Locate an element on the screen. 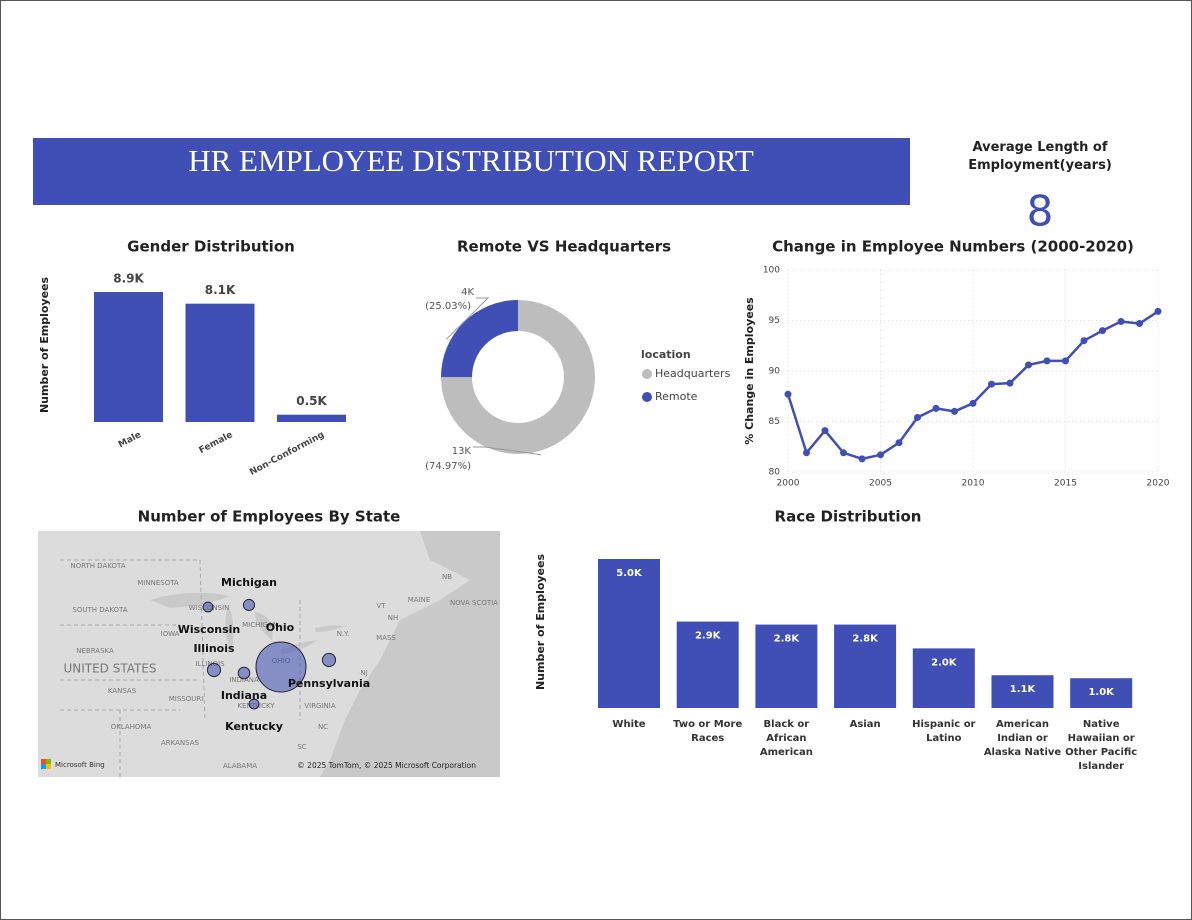 The image size is (1192, 920). x-tick-label-box: American Indian or Alaska Native is located at coordinates (1022, 738).